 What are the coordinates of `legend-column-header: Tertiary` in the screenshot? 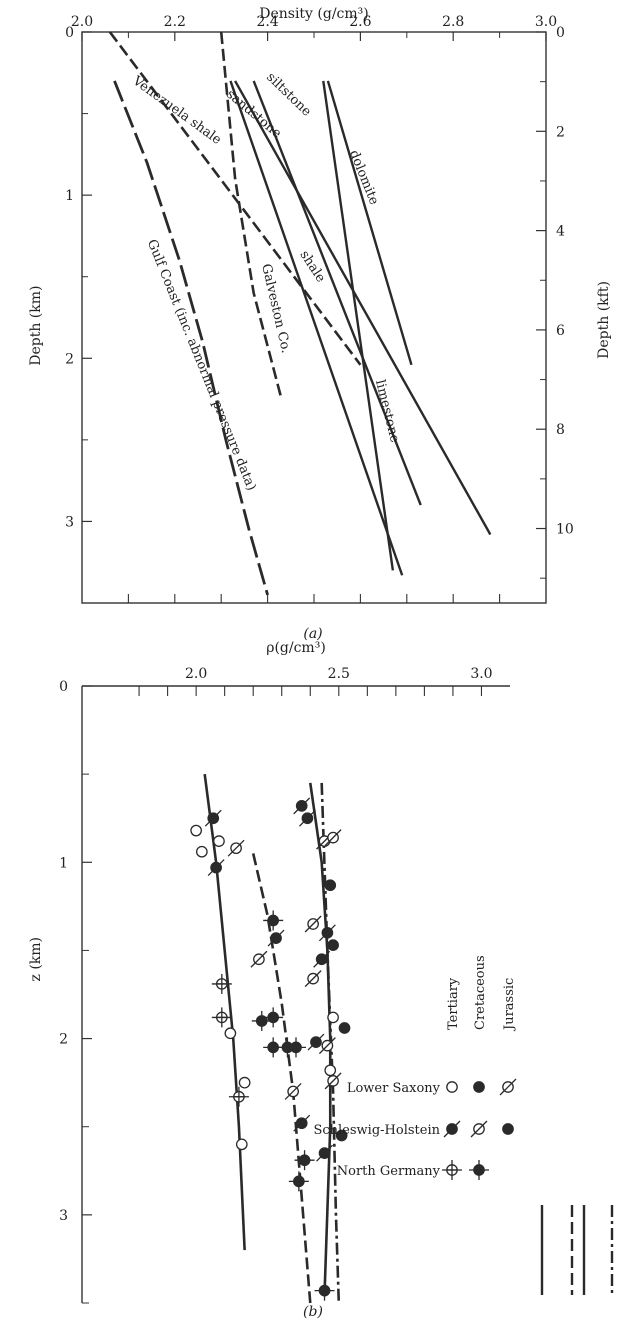 It's located at (453, 1003).